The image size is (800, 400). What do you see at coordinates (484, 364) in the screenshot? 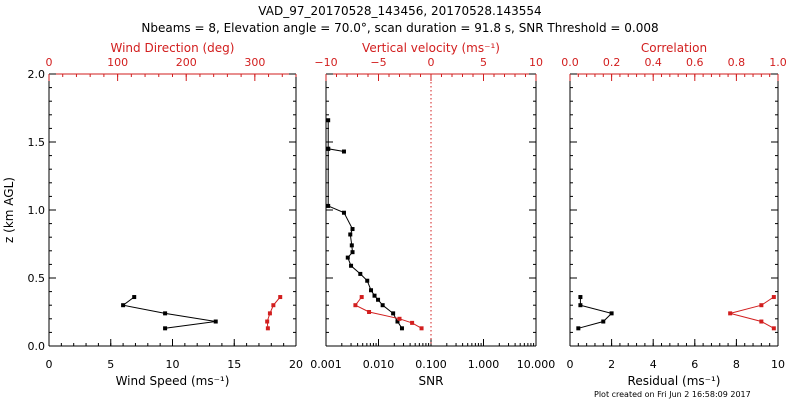
I see `x-tick-label: 1.000` at bounding box center [484, 364].